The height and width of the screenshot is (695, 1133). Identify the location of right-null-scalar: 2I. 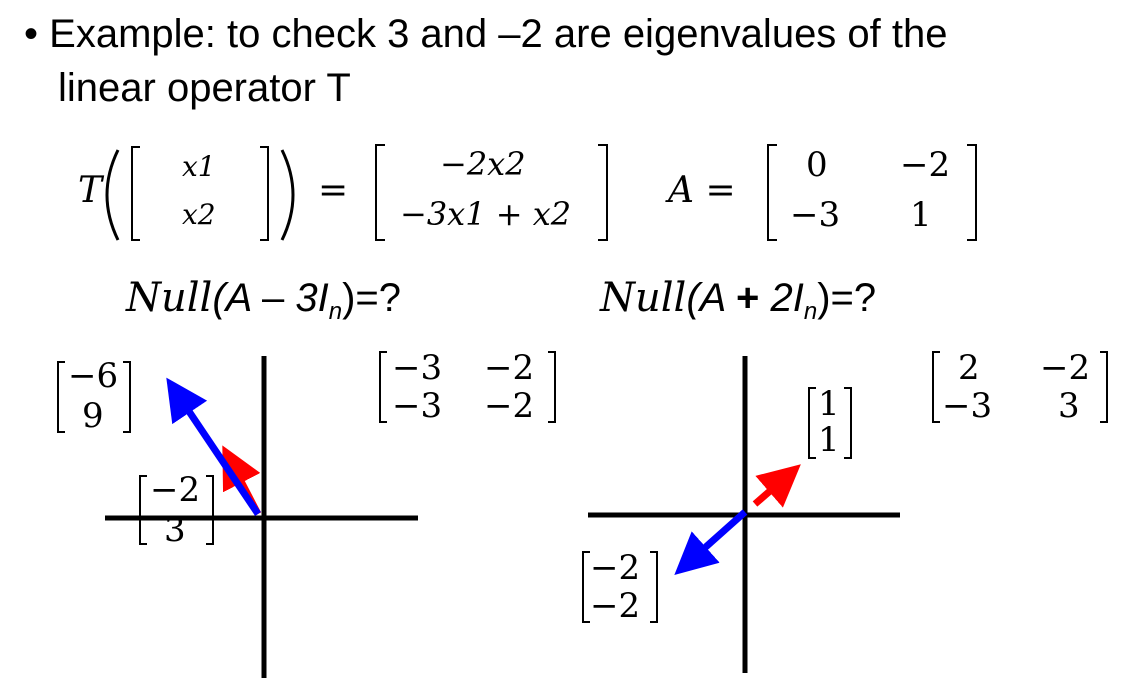
(781, 298).